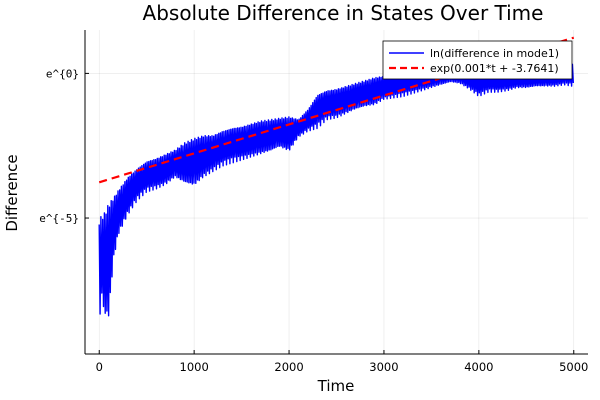  Describe the element at coordinates (288, 367) in the screenshot. I see `x-tick-label: 2000` at that location.